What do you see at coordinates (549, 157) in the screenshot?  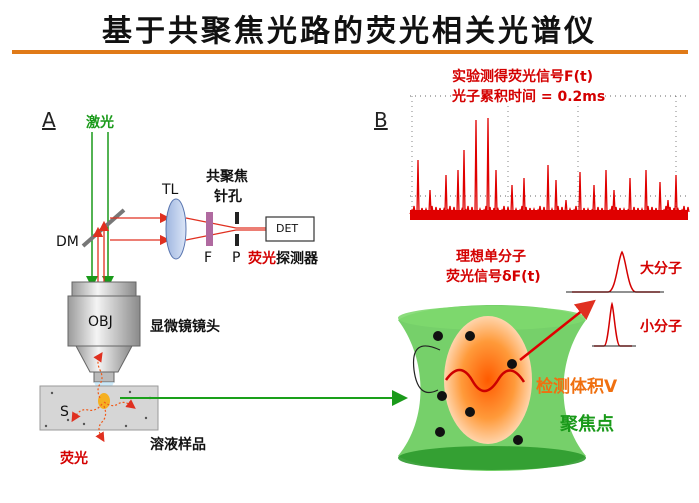 I see `signal-plot` at bounding box center [549, 157].